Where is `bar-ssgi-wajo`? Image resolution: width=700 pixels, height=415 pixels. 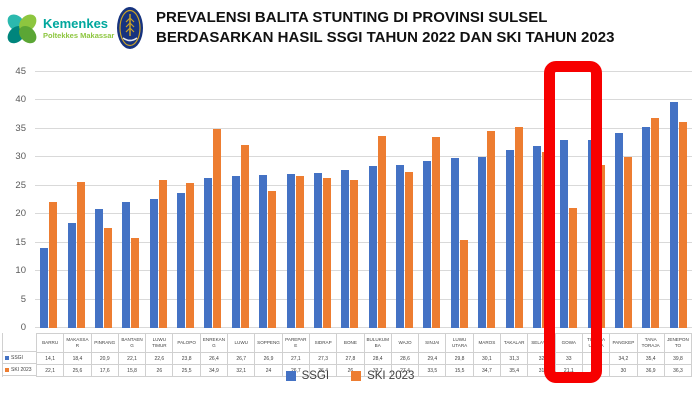 bar-ssgi-wajo is located at coordinates (400, 246).